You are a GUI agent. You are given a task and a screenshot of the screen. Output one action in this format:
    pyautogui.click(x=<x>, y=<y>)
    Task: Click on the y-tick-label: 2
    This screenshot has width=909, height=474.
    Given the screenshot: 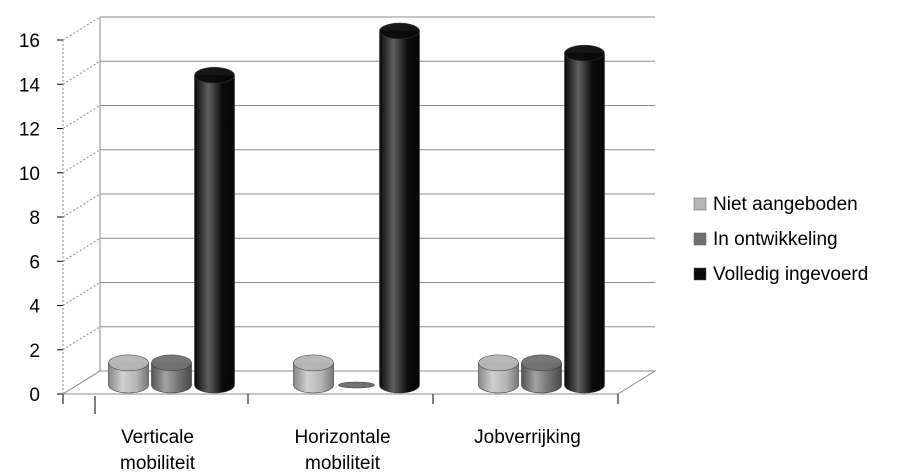 What is the action you would take?
    pyautogui.click(x=34, y=351)
    